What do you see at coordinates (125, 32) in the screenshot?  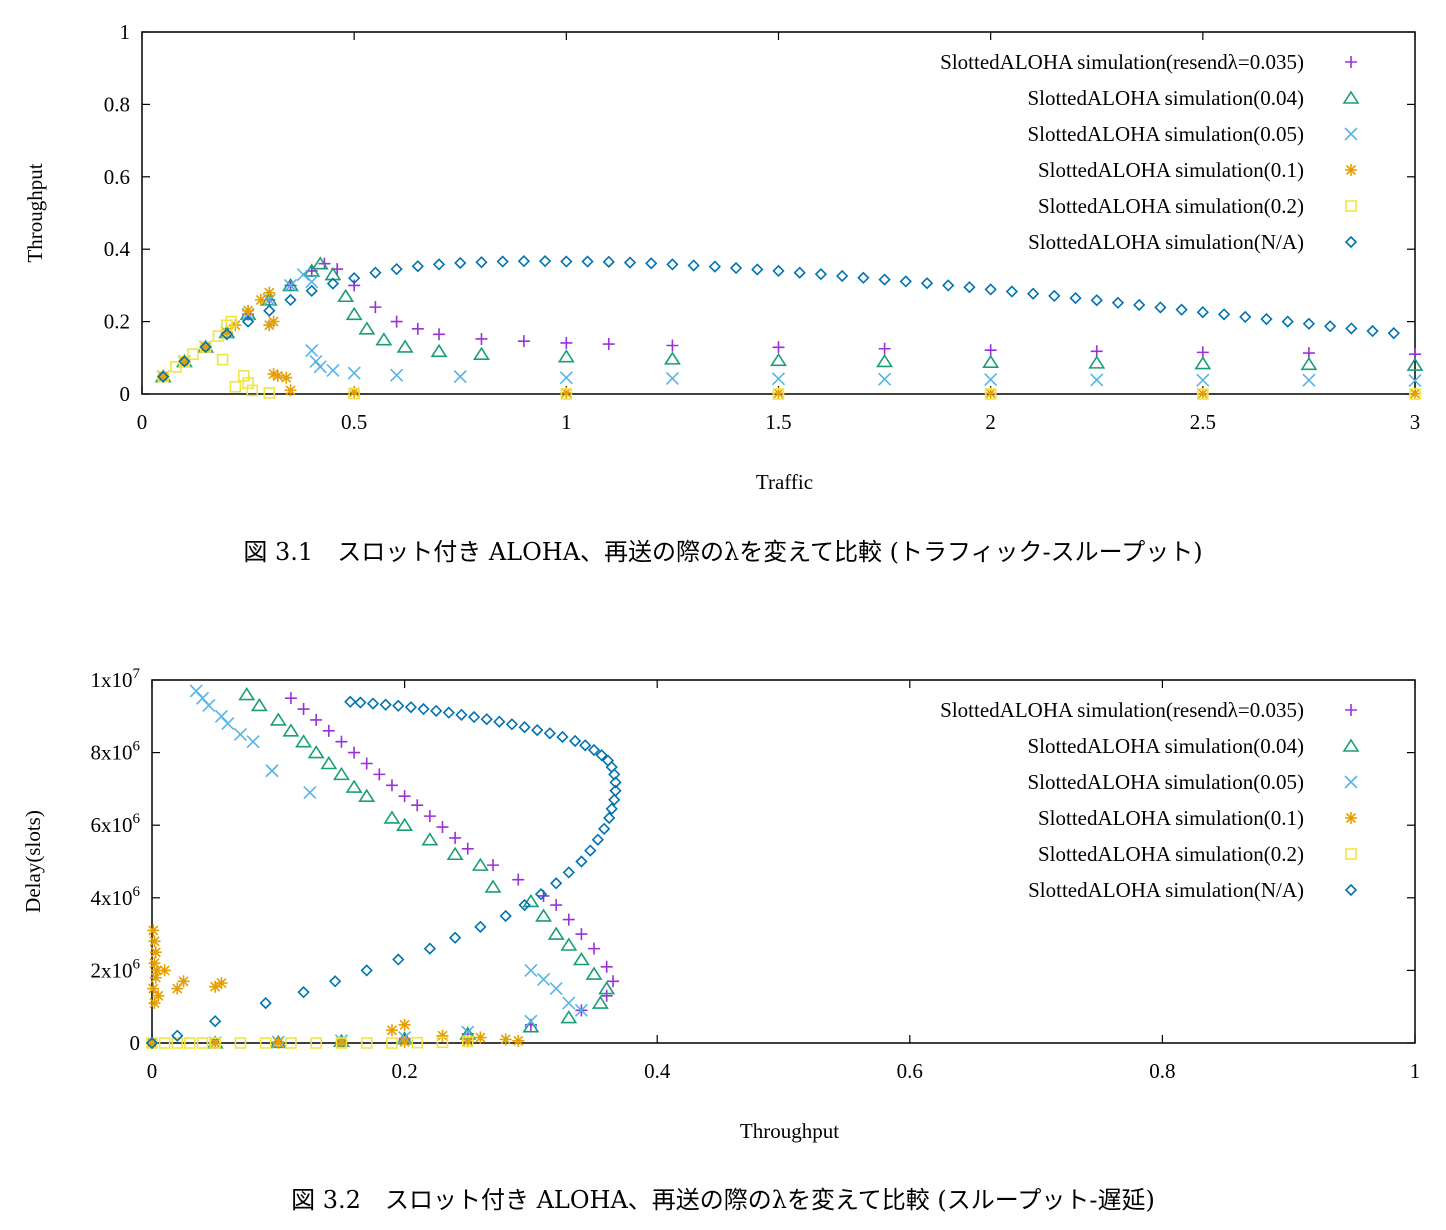 I see `y-tick-label: 1` at bounding box center [125, 32].